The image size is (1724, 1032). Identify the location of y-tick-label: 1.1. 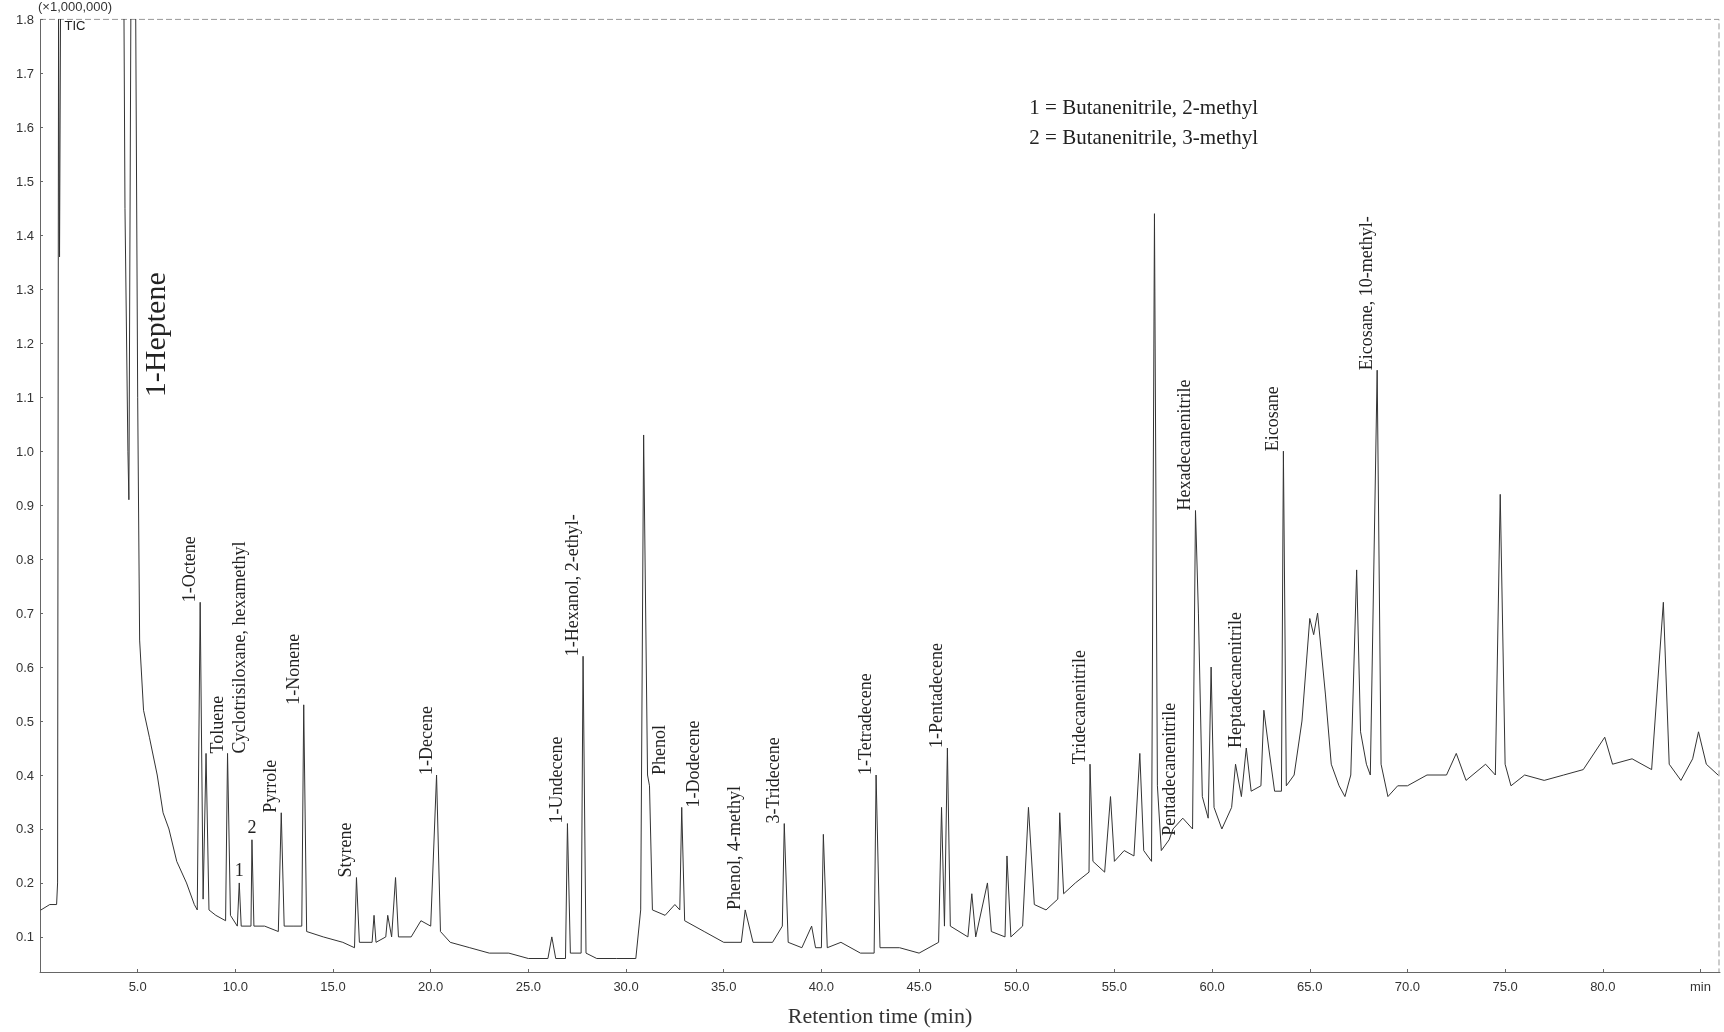
(24, 397).